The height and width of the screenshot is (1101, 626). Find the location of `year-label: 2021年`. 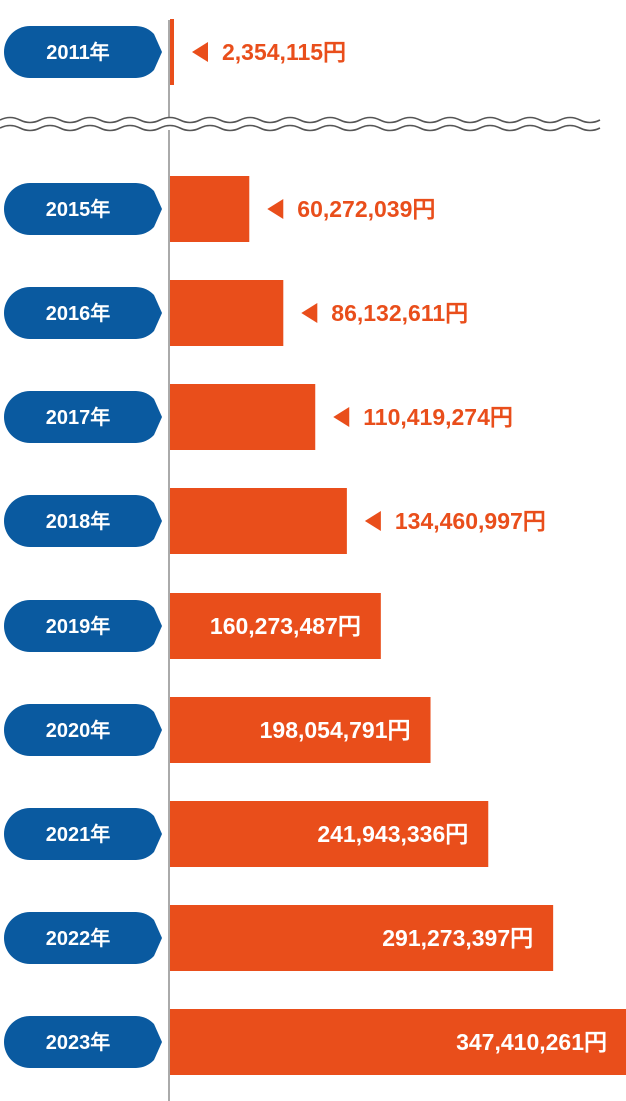

year-label: 2021年 is located at coordinates (78, 834).